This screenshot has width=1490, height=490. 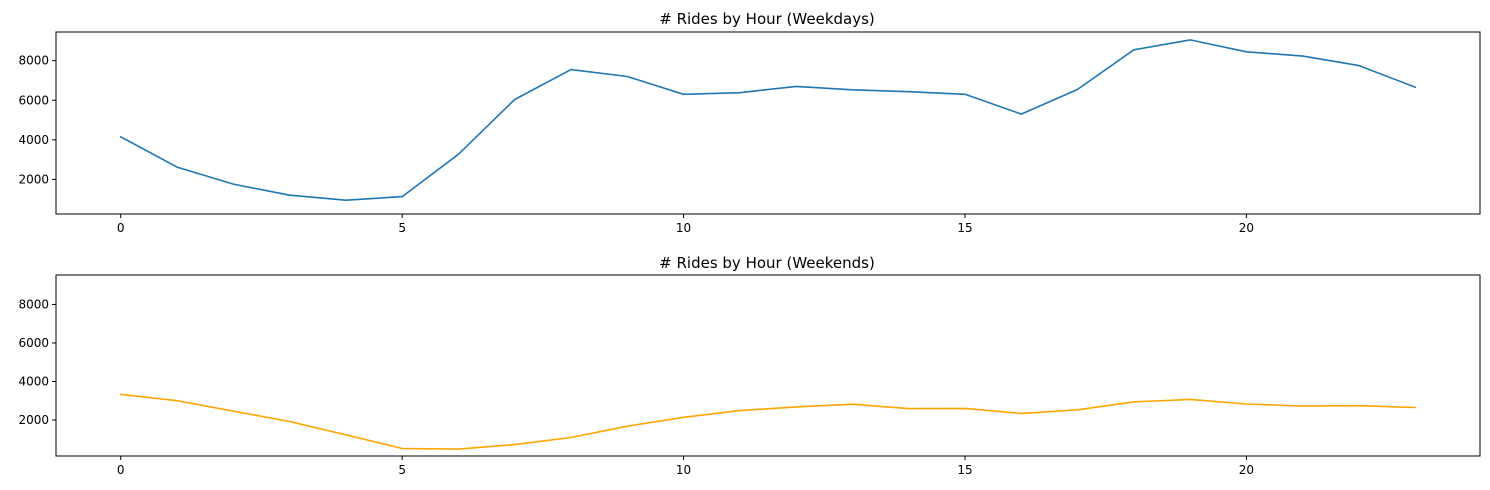 What do you see at coordinates (767, 263) in the screenshot?
I see `chart-title: # Rides by Hour (Weekends)` at bounding box center [767, 263].